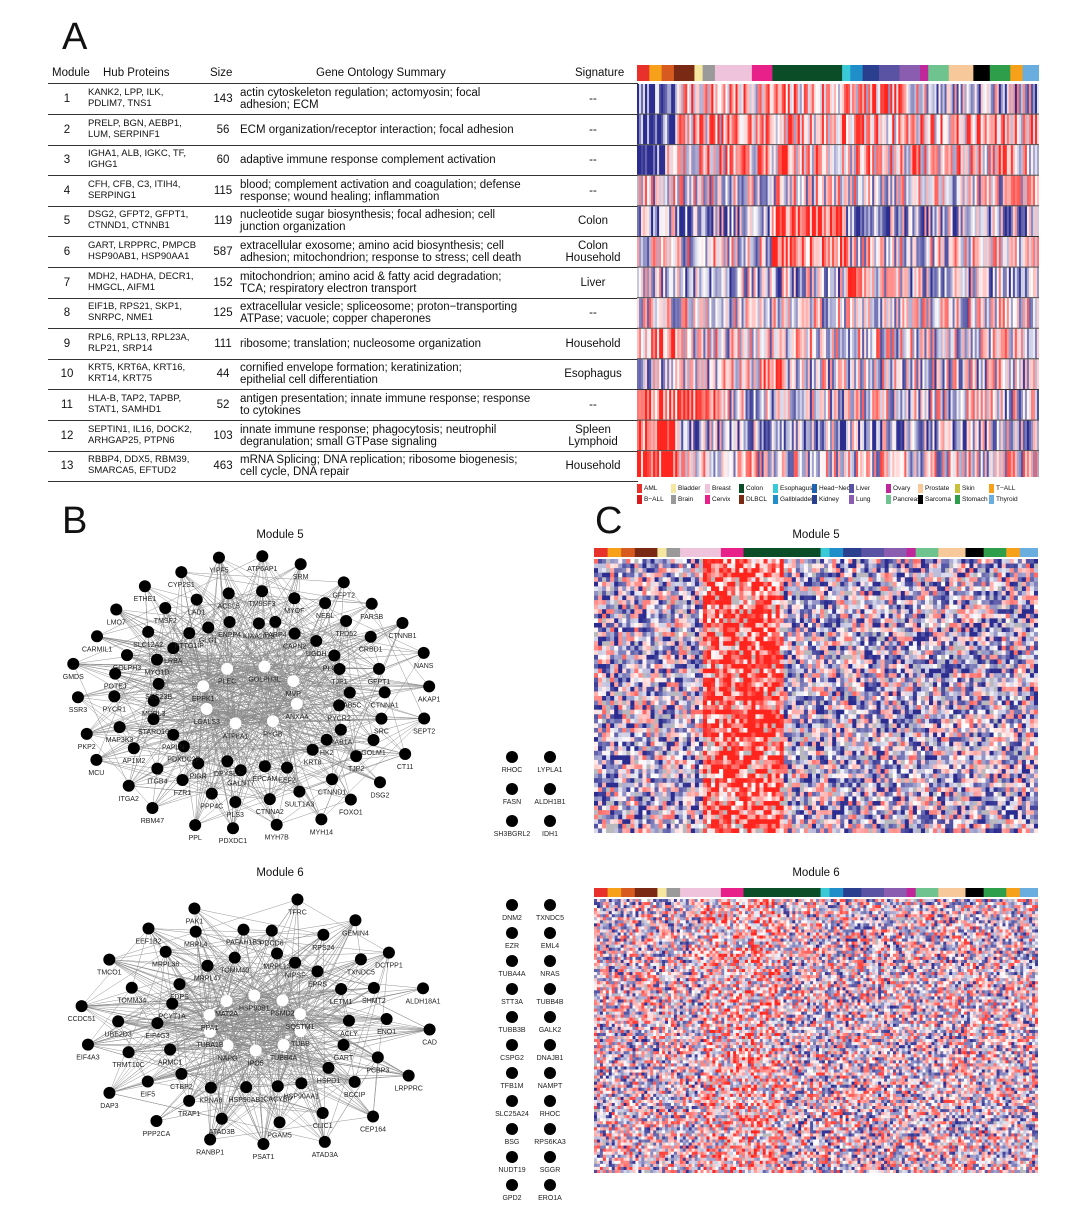 The image size is (1080, 1219). What do you see at coordinates (975, 500) in the screenshot?
I see `legend-label: Stomach` at bounding box center [975, 500].